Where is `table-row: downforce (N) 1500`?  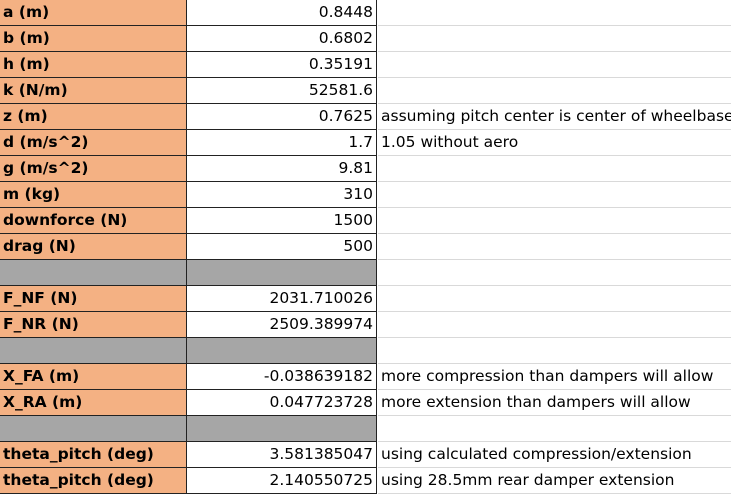 table-row: downforce (N) 1500 is located at coordinates (365, 221).